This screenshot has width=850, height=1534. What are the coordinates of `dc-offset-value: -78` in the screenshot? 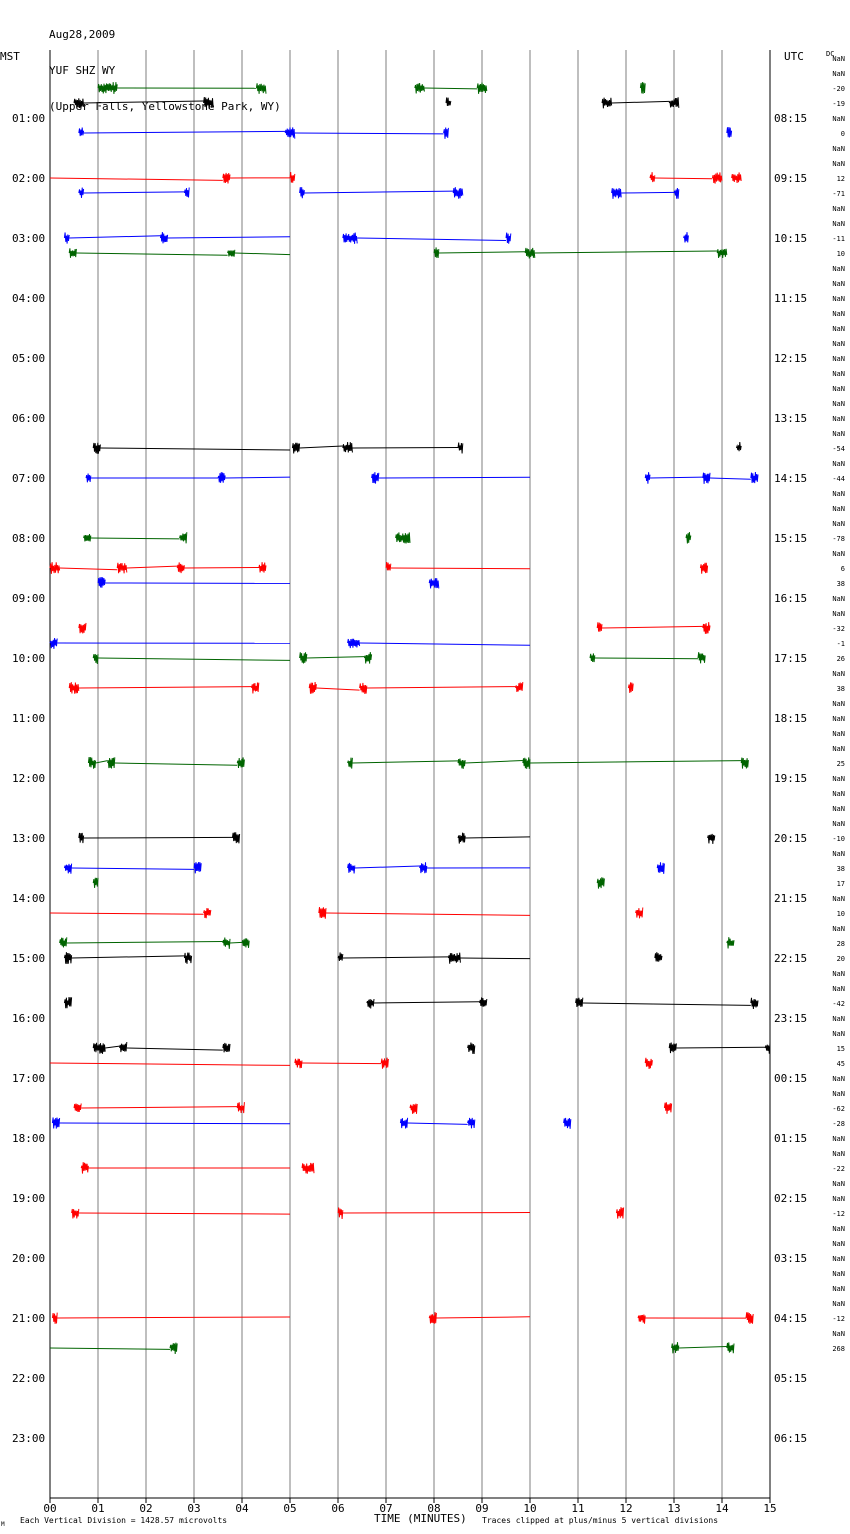 It's located at (838, 539).